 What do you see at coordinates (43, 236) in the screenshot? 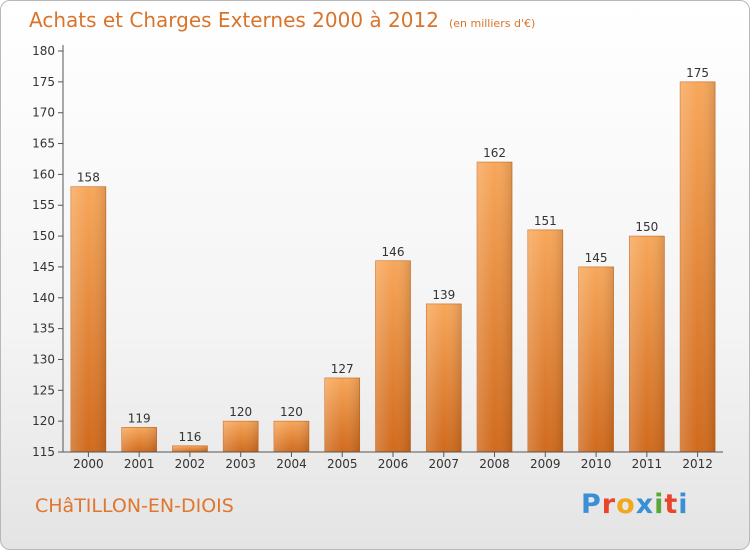
I see `y-tick-label: 150` at bounding box center [43, 236].